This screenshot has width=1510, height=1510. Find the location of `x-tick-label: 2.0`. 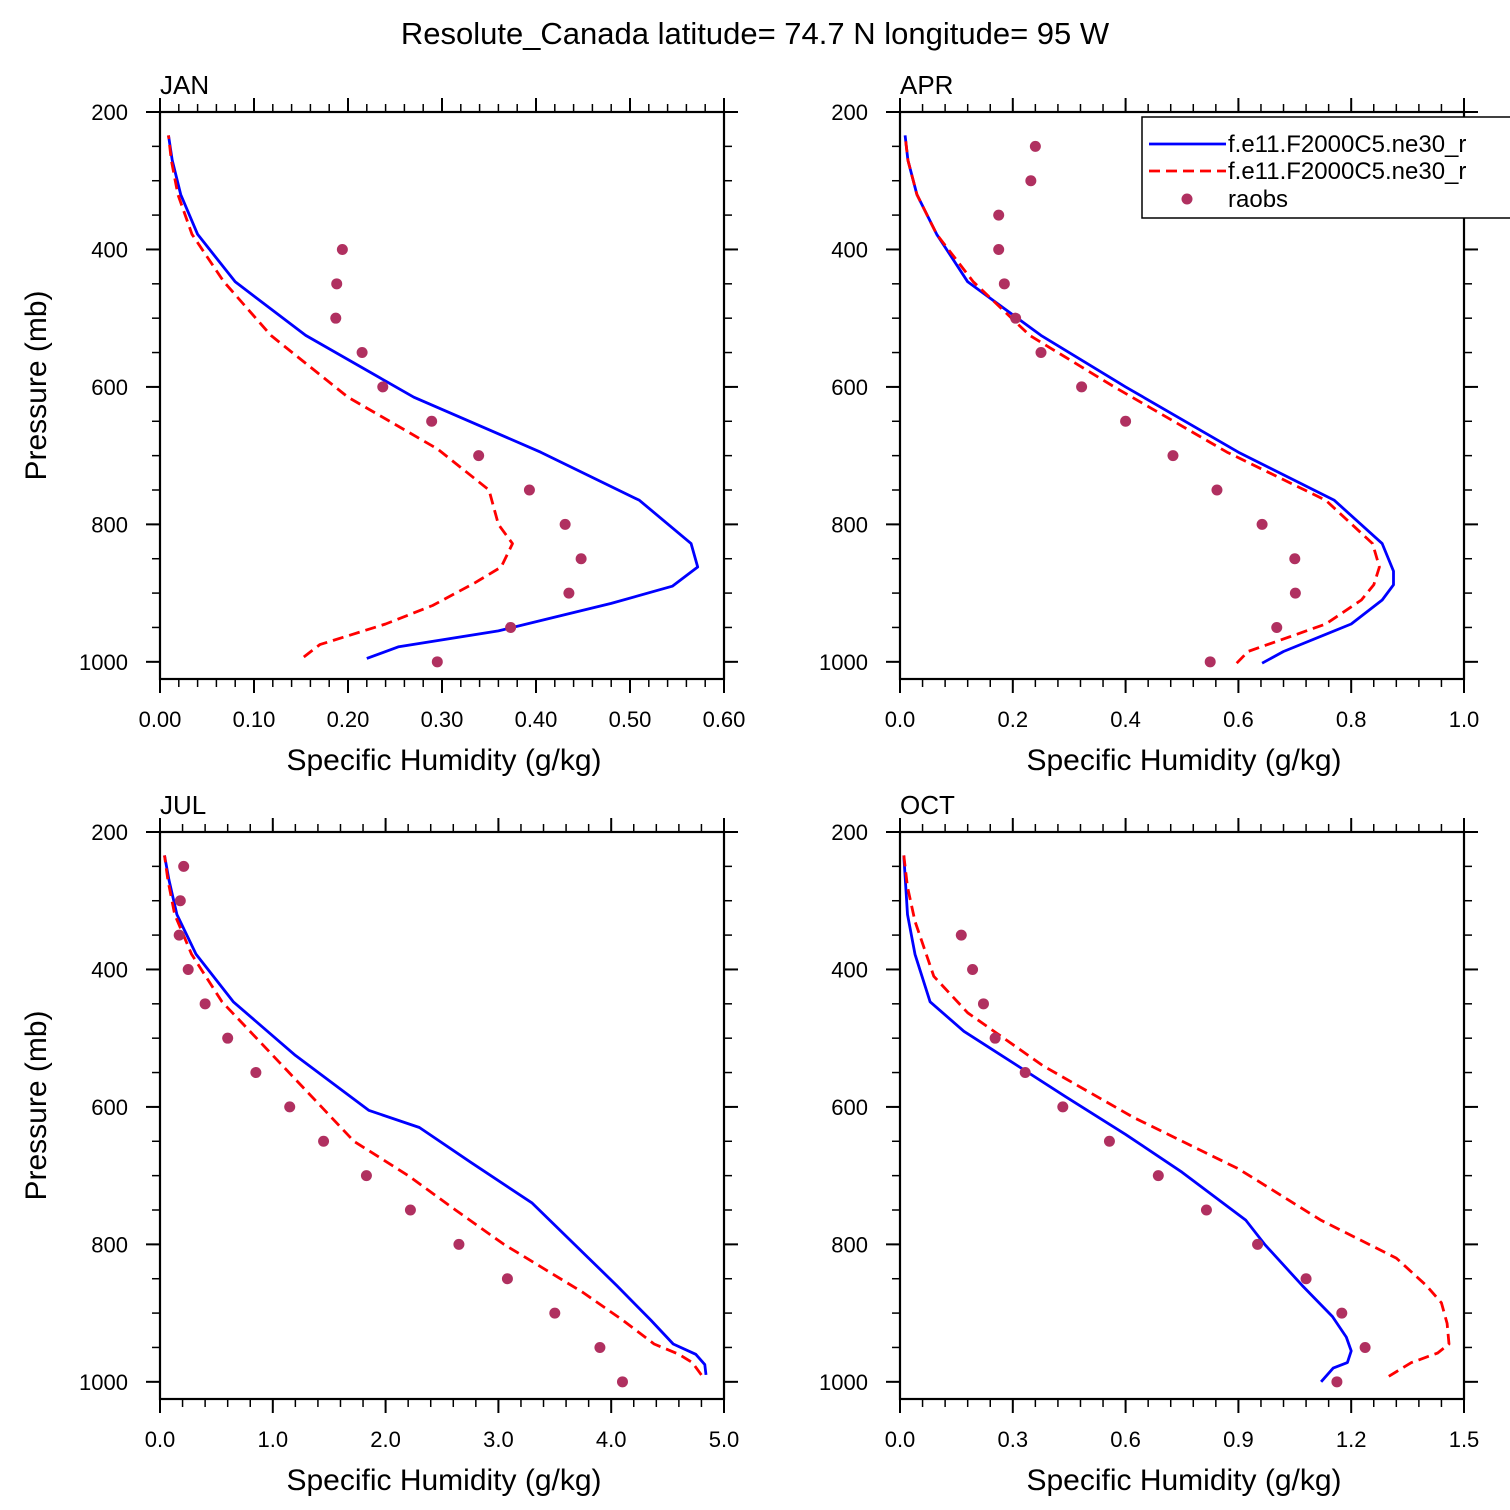

x-tick-label: 2.0 is located at coordinates (385, 1439).